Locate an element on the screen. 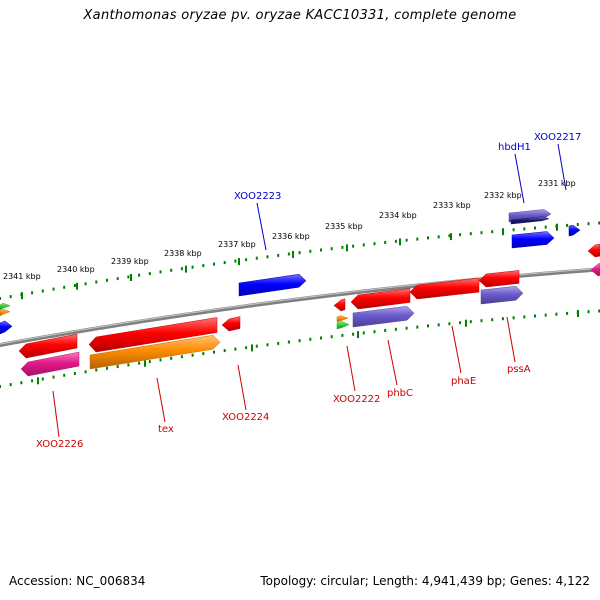  gene-label: phaE is located at coordinates (463, 381).